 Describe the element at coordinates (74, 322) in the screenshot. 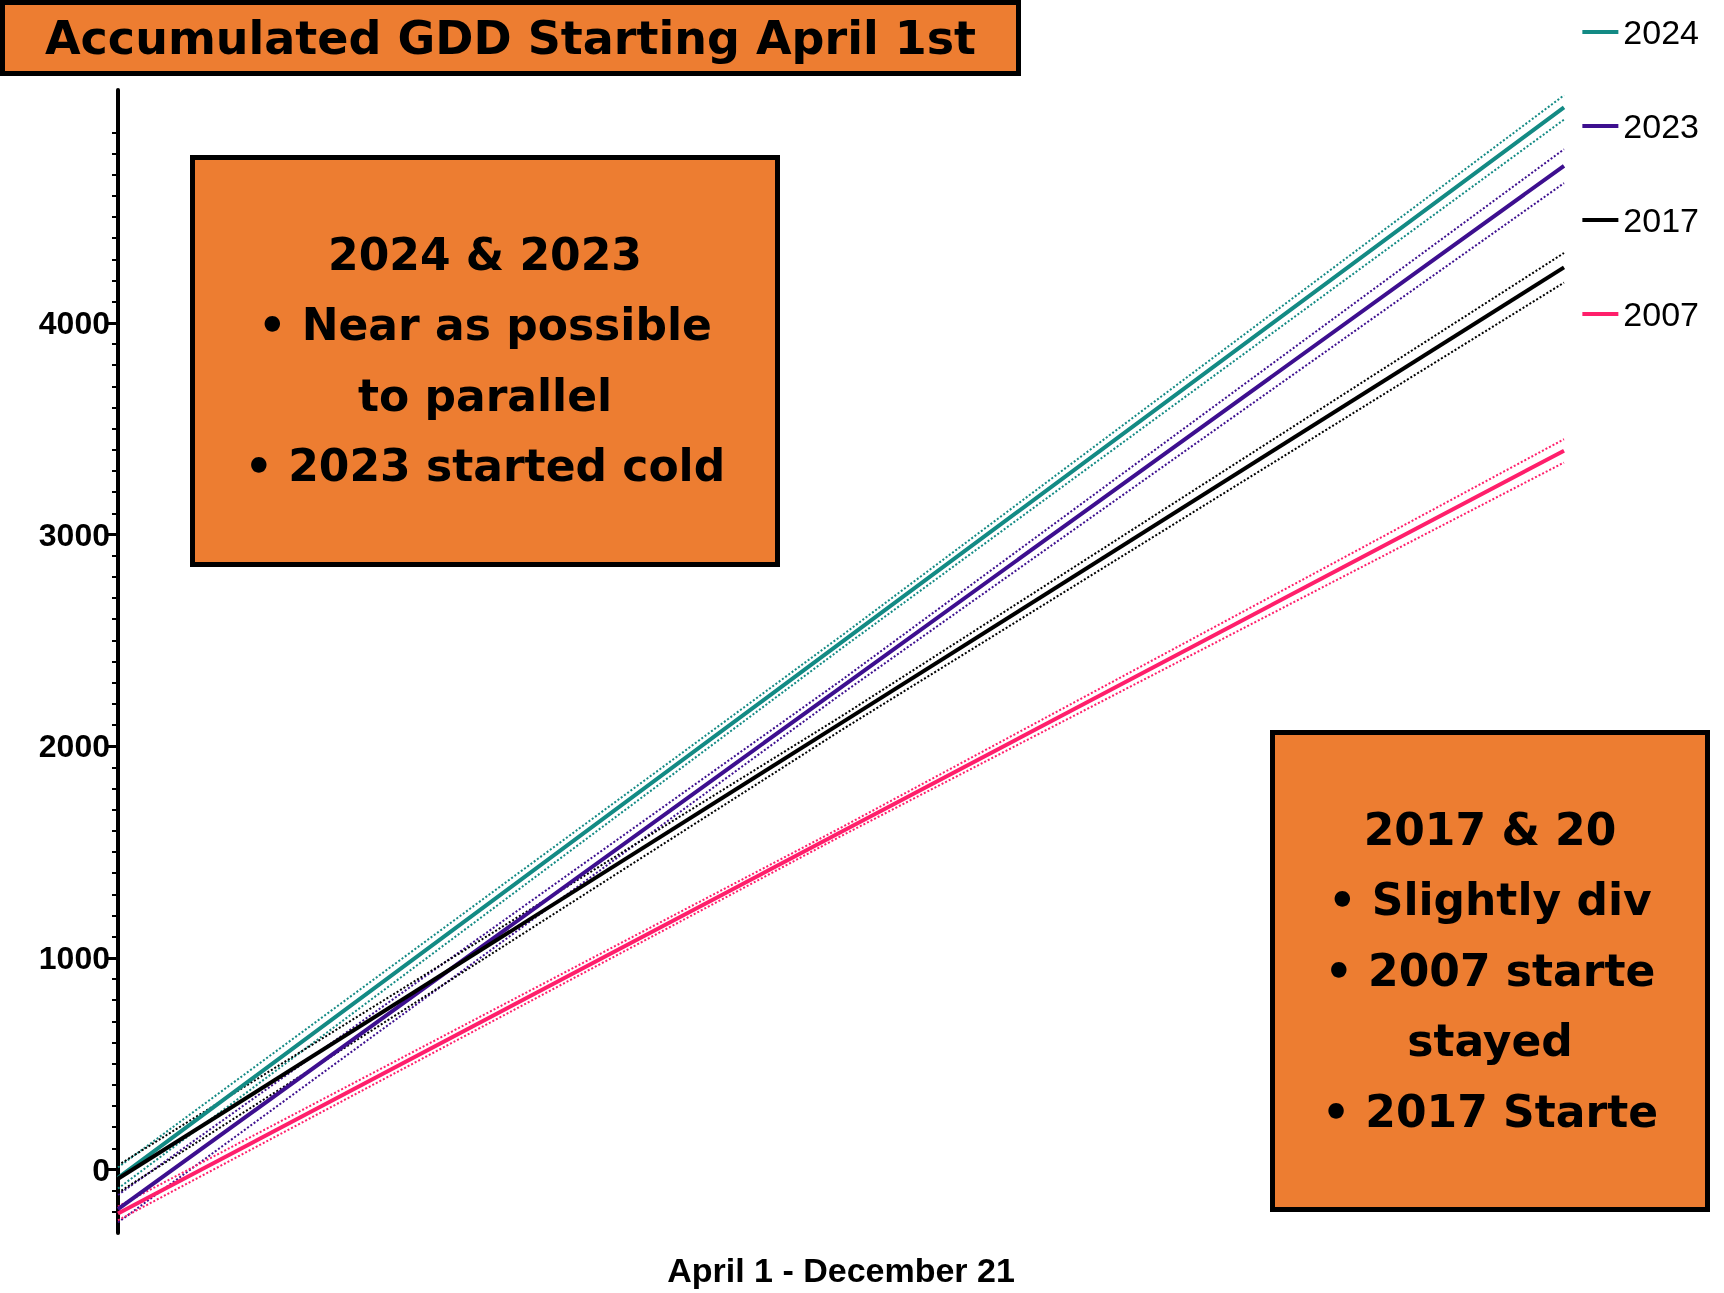

I see `y-tick-label: 4000` at that location.